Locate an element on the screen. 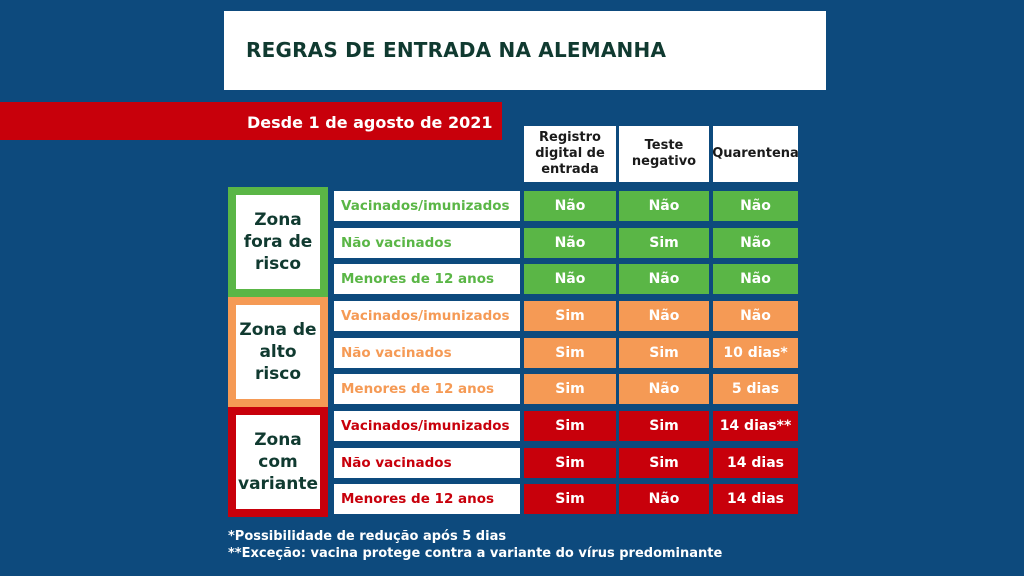 The width and height of the screenshot is (1024, 576). cell-quarentena: 10 dias* is located at coordinates (755, 353).